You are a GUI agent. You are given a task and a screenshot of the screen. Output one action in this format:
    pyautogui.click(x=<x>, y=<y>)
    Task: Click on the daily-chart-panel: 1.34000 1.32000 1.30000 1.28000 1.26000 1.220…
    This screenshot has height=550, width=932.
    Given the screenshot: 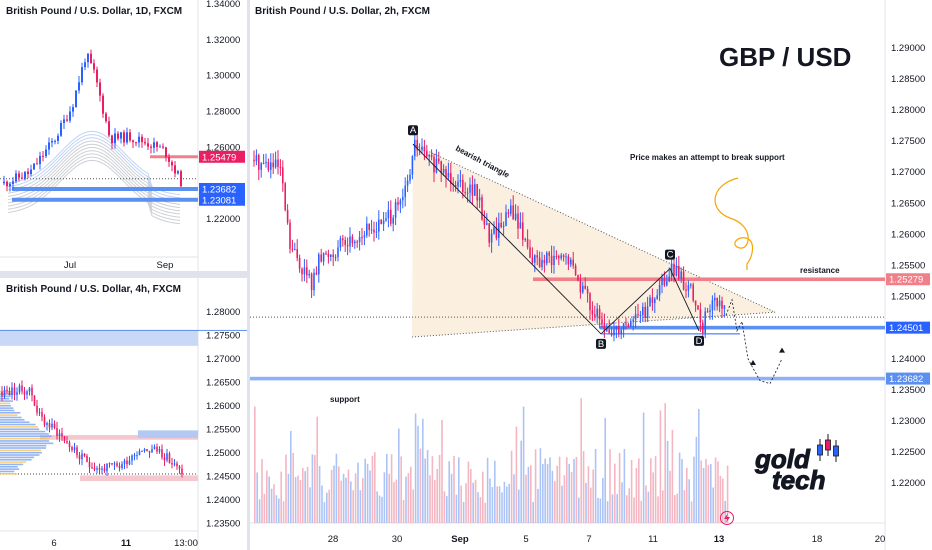 What is the action you would take?
    pyautogui.click(x=123, y=135)
    